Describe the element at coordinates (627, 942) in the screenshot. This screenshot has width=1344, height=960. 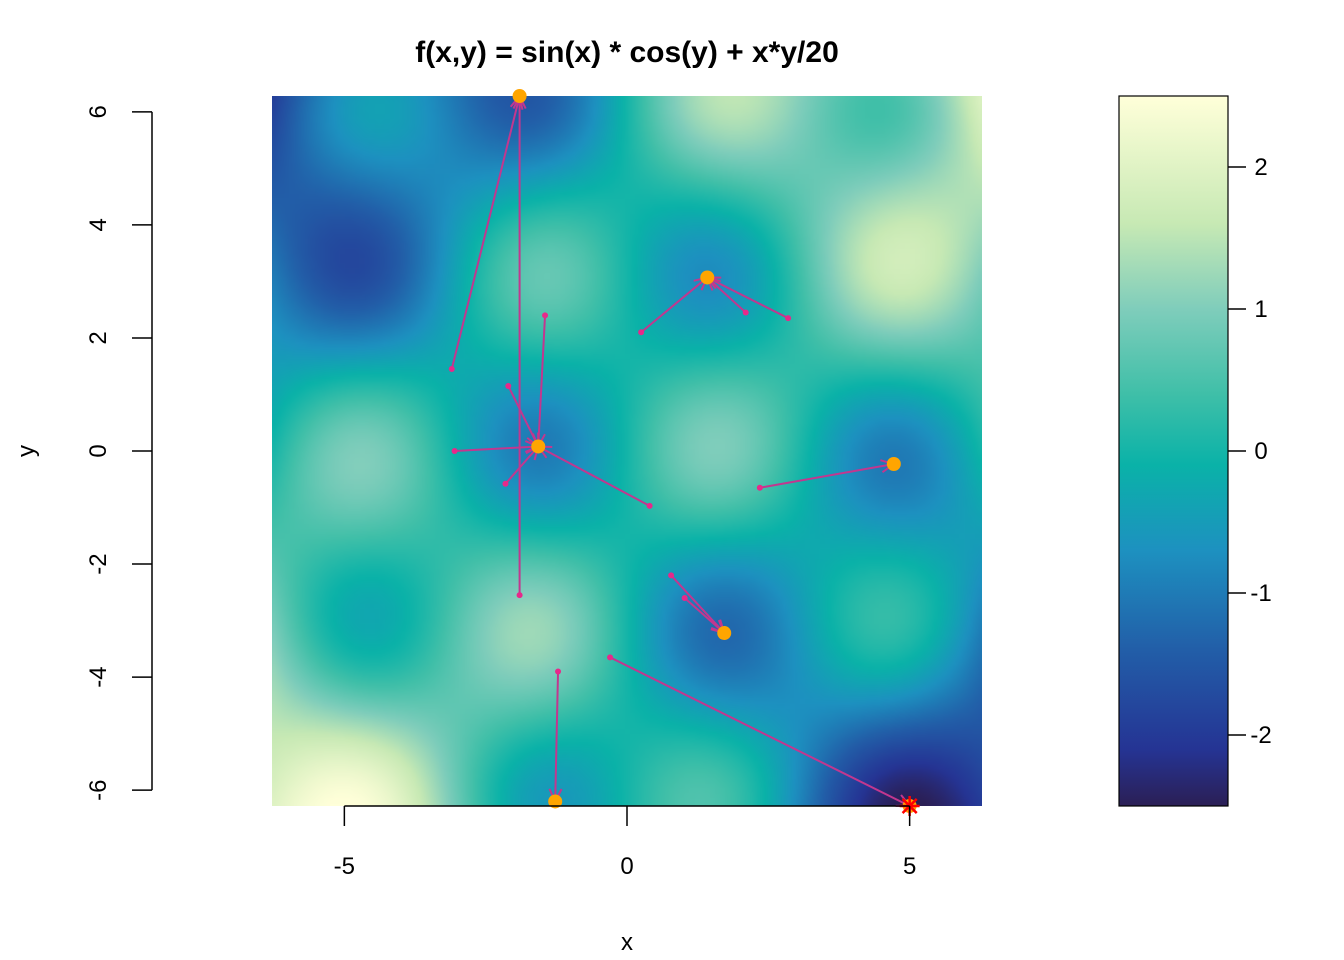
I see `x-axis-label: x` at that location.